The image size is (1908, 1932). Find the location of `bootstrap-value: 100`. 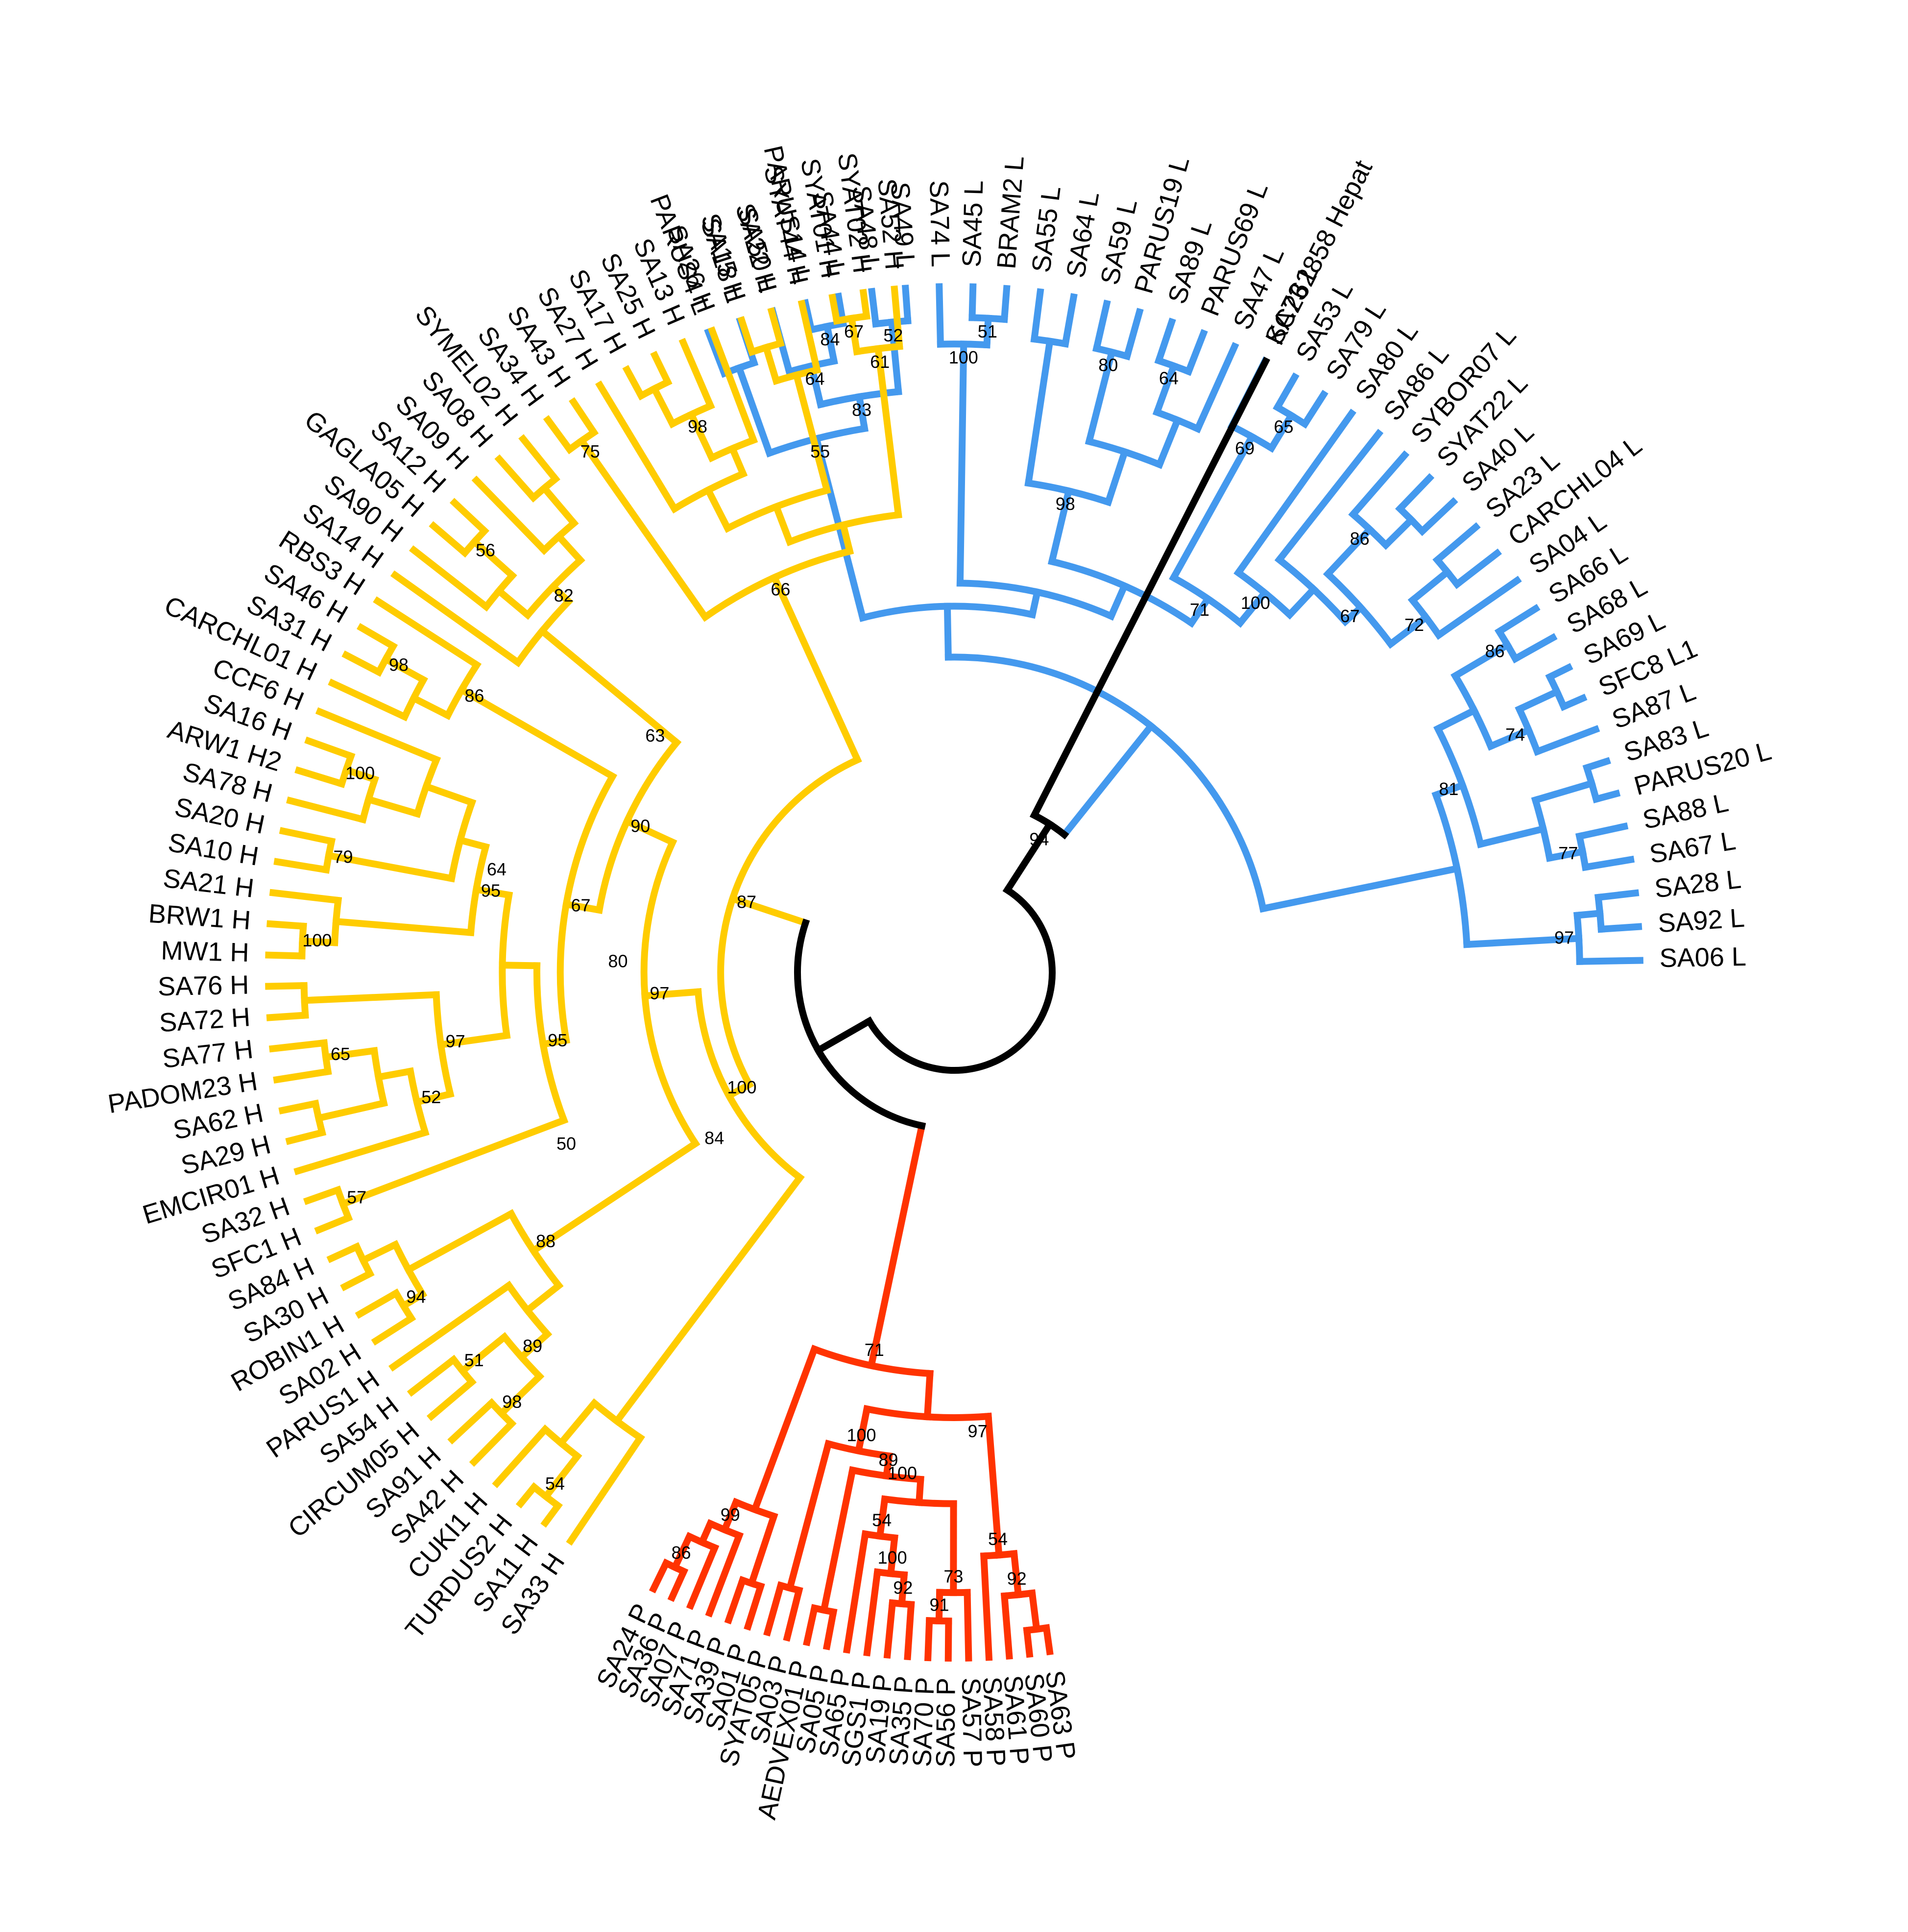

bootstrap-value: 100 is located at coordinates (963, 357).